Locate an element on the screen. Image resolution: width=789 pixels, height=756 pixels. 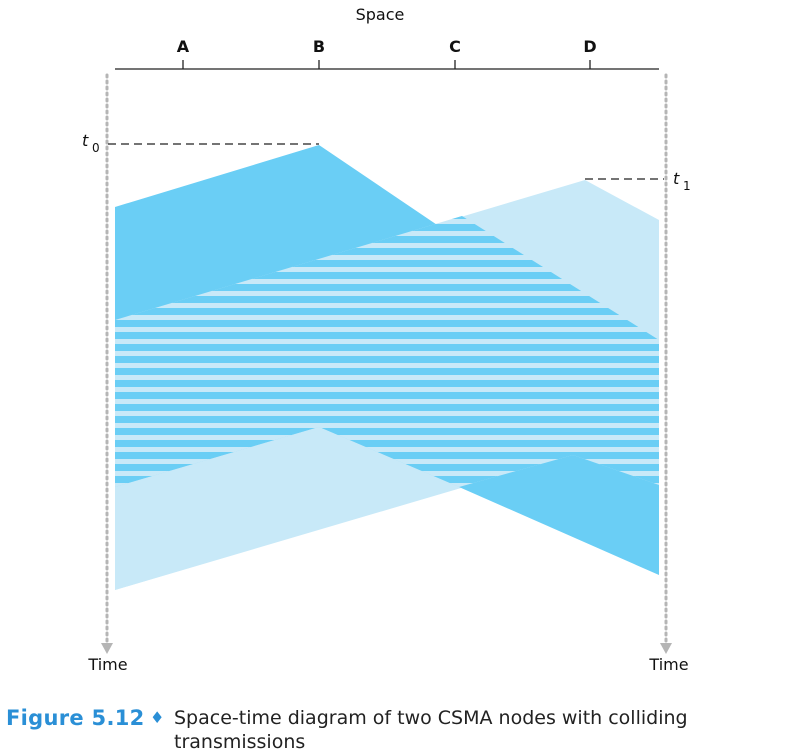
time-label-left: Time is located at coordinates (107, 664).